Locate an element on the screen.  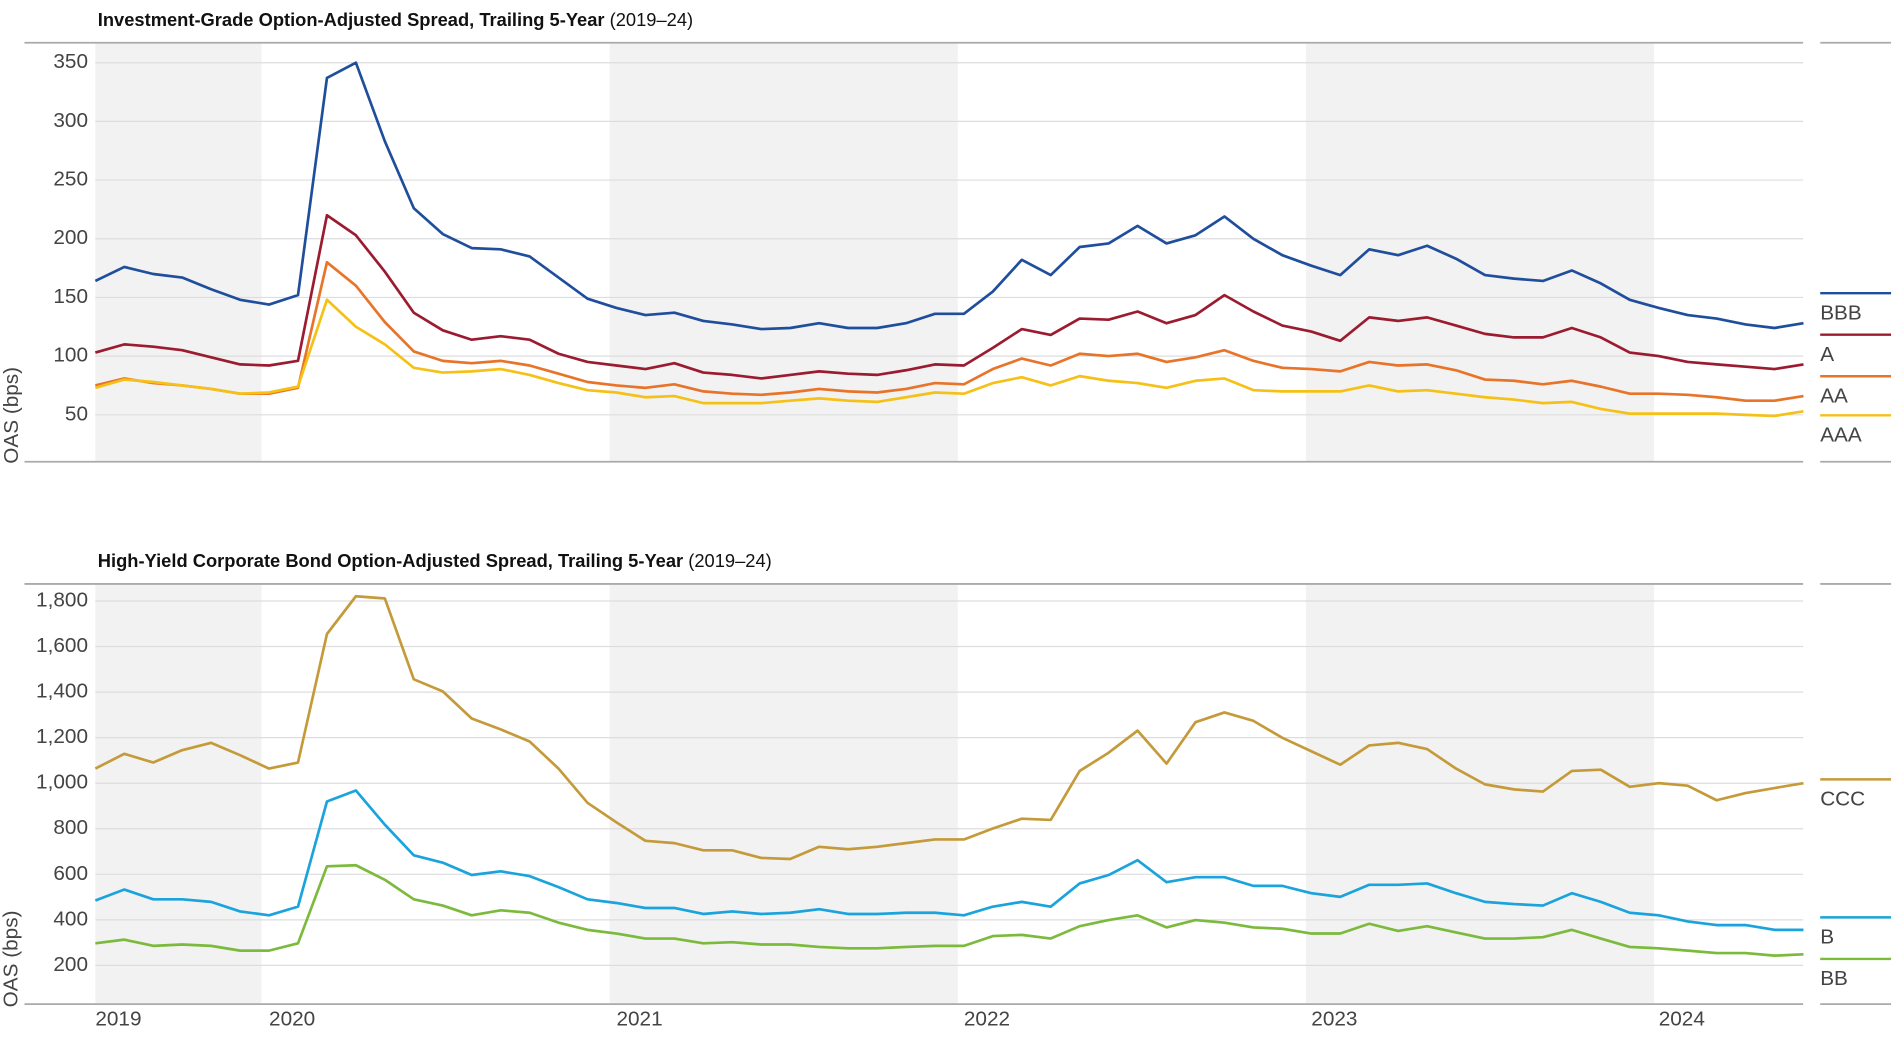
y-tick-label: 350 is located at coordinates (70, 61).